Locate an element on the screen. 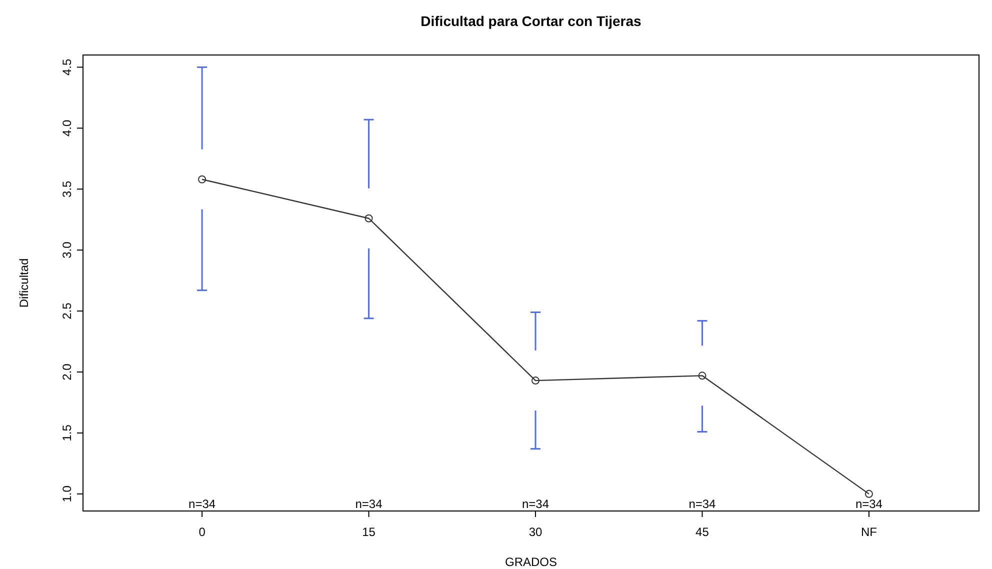  x-tick-label: NF is located at coordinates (868, 532).